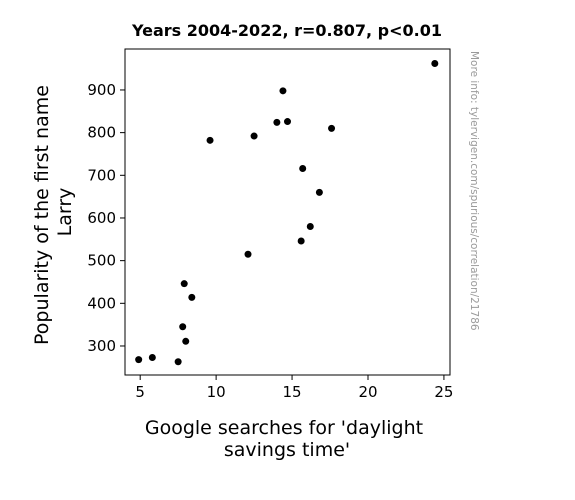 Image resolution: width=575 pixels, height=500 pixels. I want to click on y-tick-label: 400, so click(101, 303).